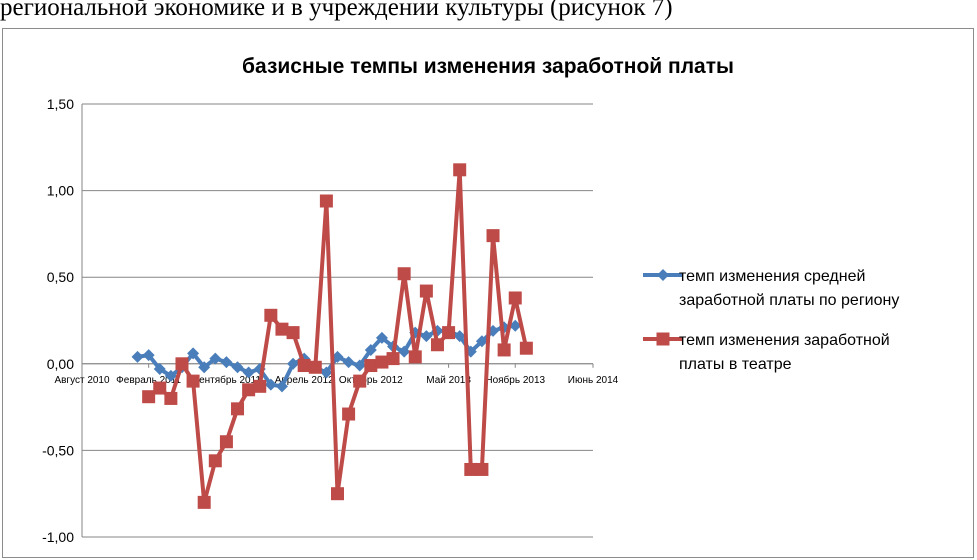 The width and height of the screenshot is (977, 560). What do you see at coordinates (663, 339) in the screenshot?
I see `legend-marker-square` at bounding box center [663, 339].